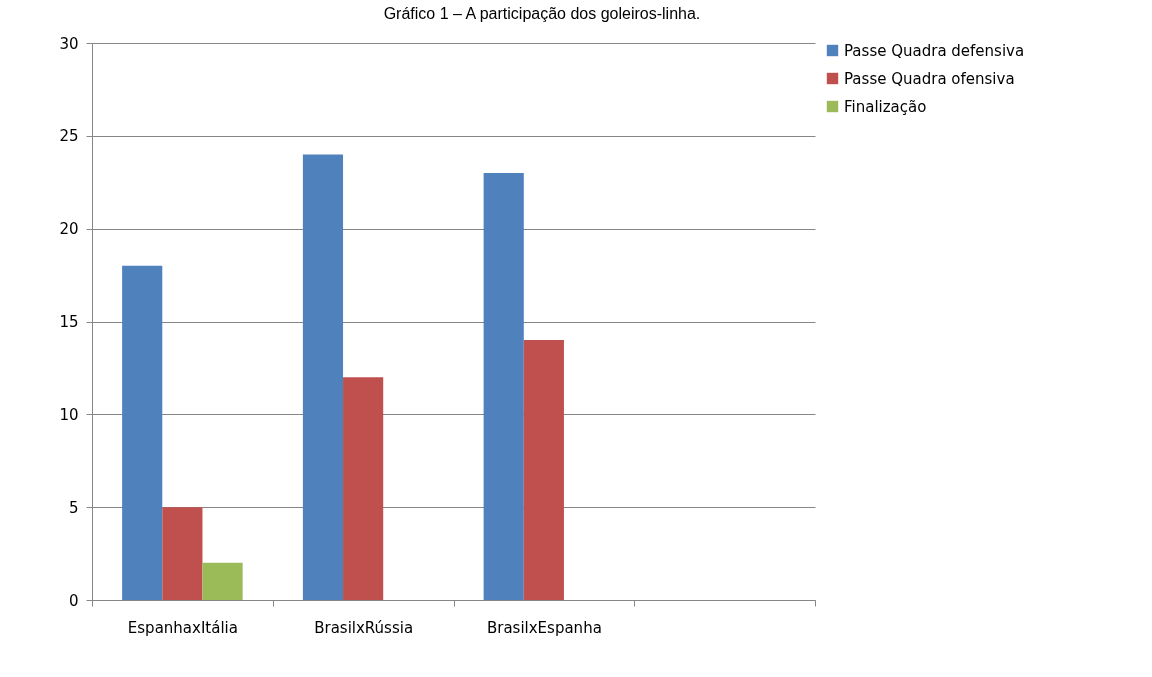  I want to click on legend-label: Passe Quadra defensiva, so click(934, 50).